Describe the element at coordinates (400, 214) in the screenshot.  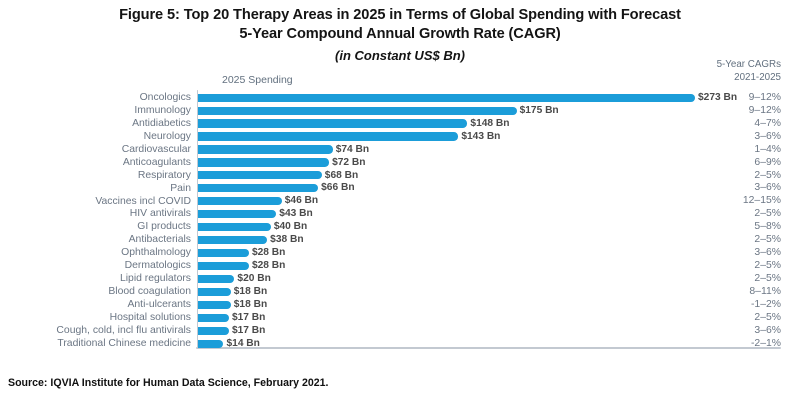
I see `chart-row: HIV antivirals $43 Bn 2–5%` at that location.